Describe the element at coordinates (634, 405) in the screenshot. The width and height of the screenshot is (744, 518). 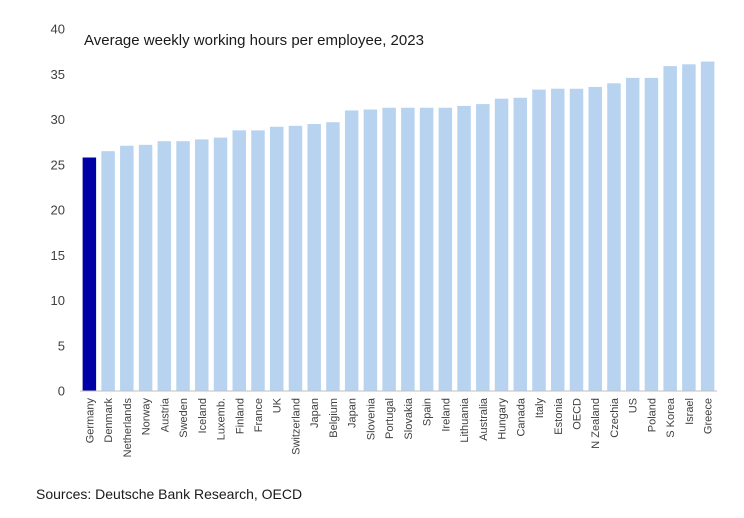
I see `x-tick-label: US` at that location.